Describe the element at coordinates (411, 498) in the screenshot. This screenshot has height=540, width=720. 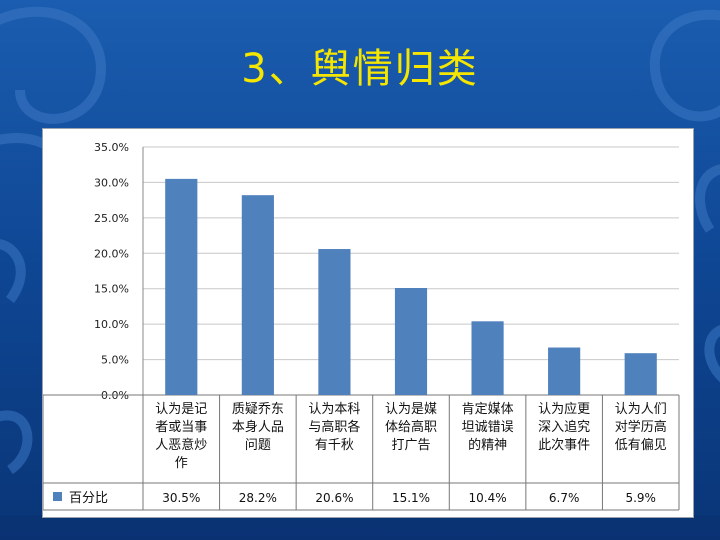
I see `data-label: 15.1%` at that location.